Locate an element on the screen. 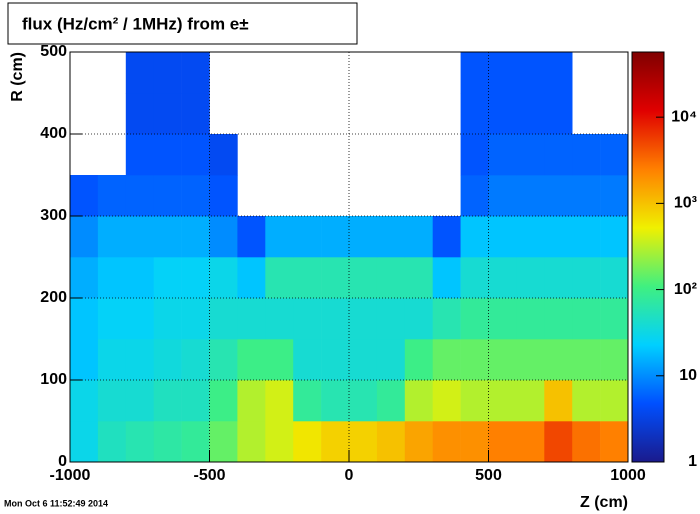 This screenshot has height=514, width=700. x-tick-label: 0 is located at coordinates (349, 475).